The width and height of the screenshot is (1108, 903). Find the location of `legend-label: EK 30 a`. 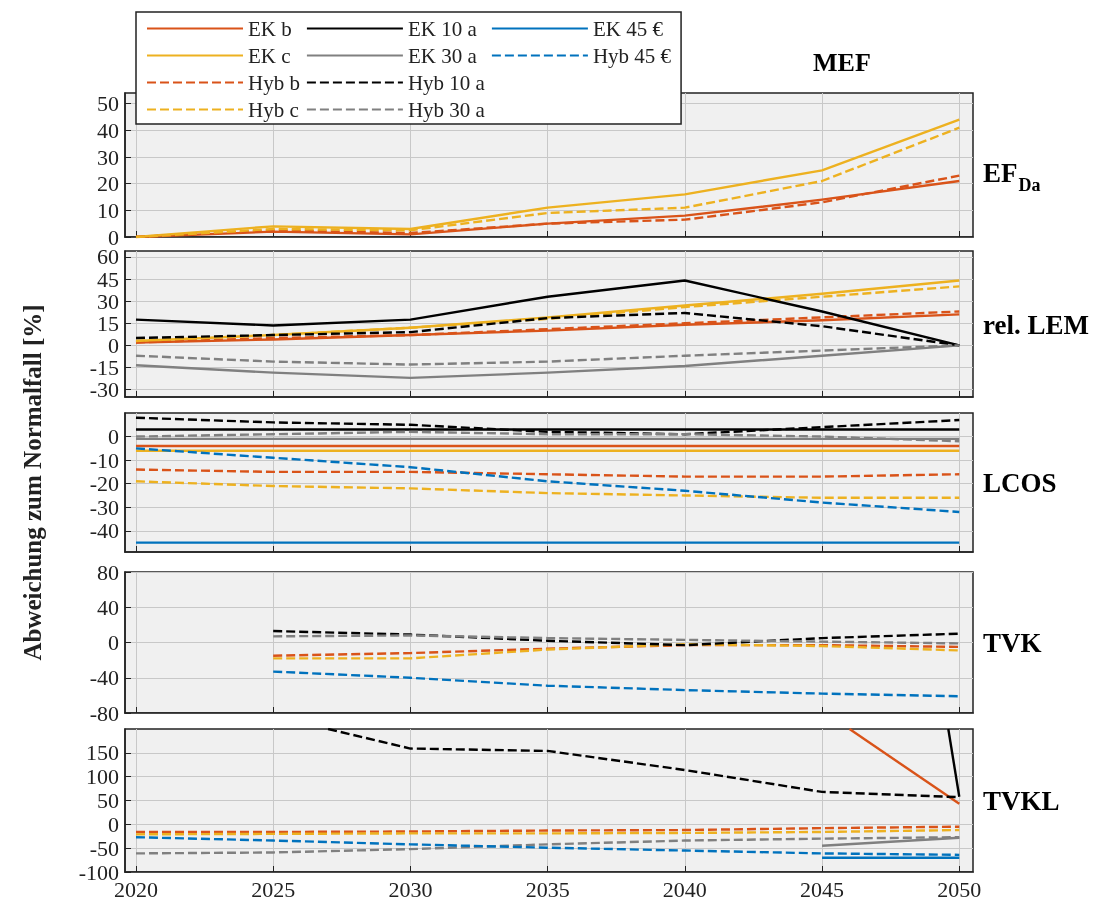

legend-label: EK 30 a is located at coordinates (442, 55).